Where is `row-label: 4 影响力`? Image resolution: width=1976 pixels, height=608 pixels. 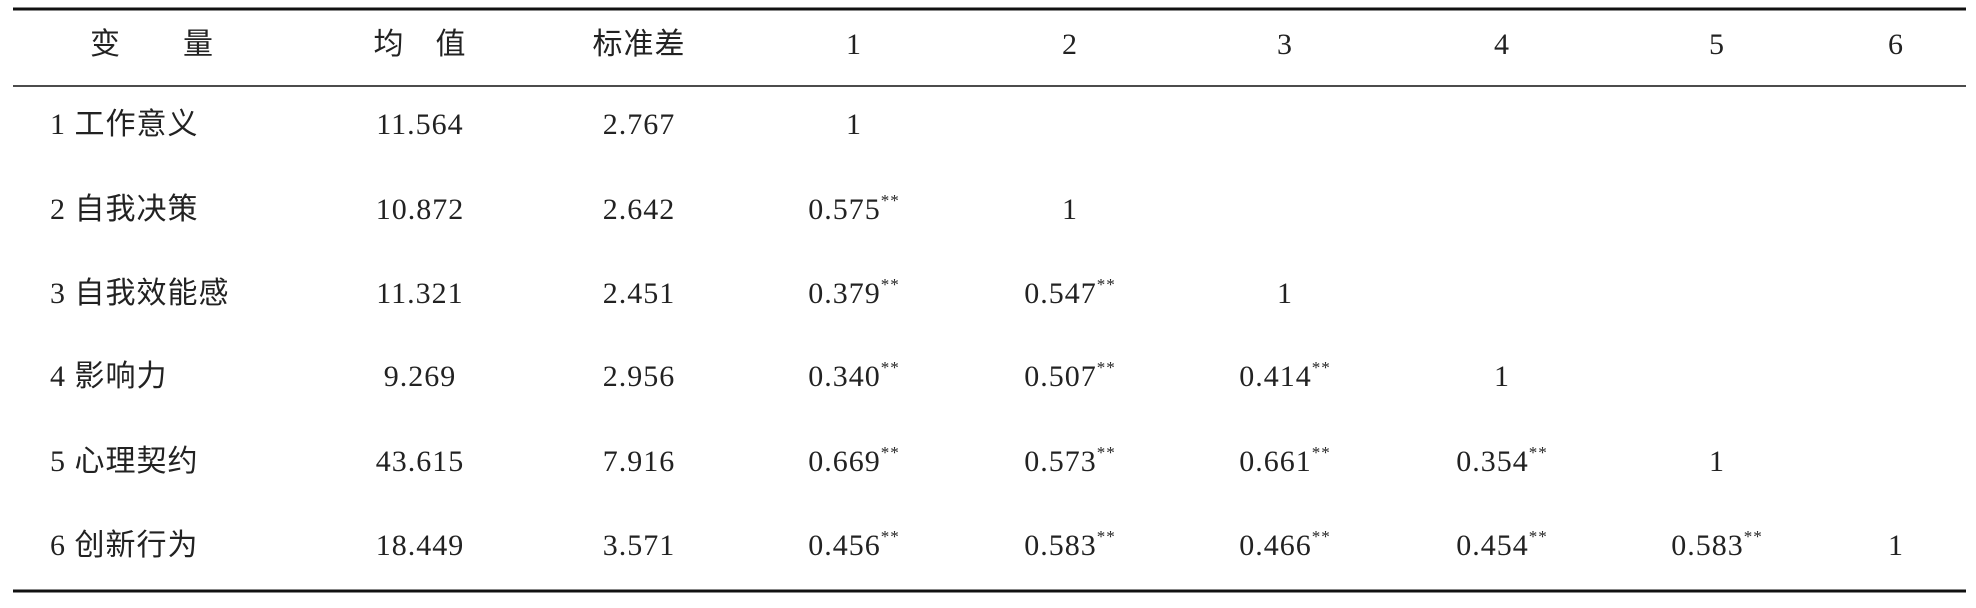
row-label: 4 影响力 is located at coordinates (109, 376).